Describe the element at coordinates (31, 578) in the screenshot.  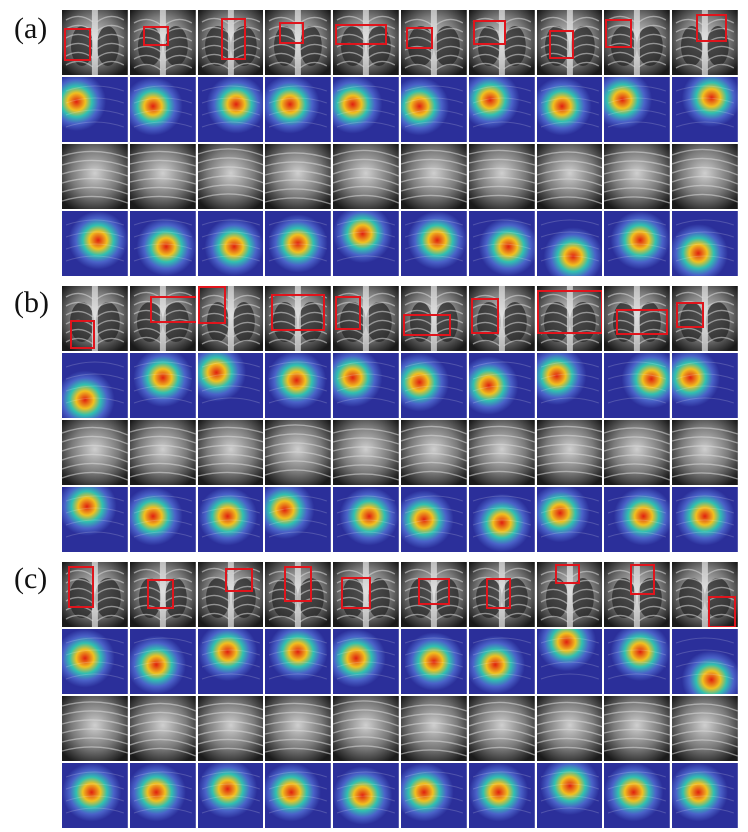
I see `panel-label-c: (c)` at that location.